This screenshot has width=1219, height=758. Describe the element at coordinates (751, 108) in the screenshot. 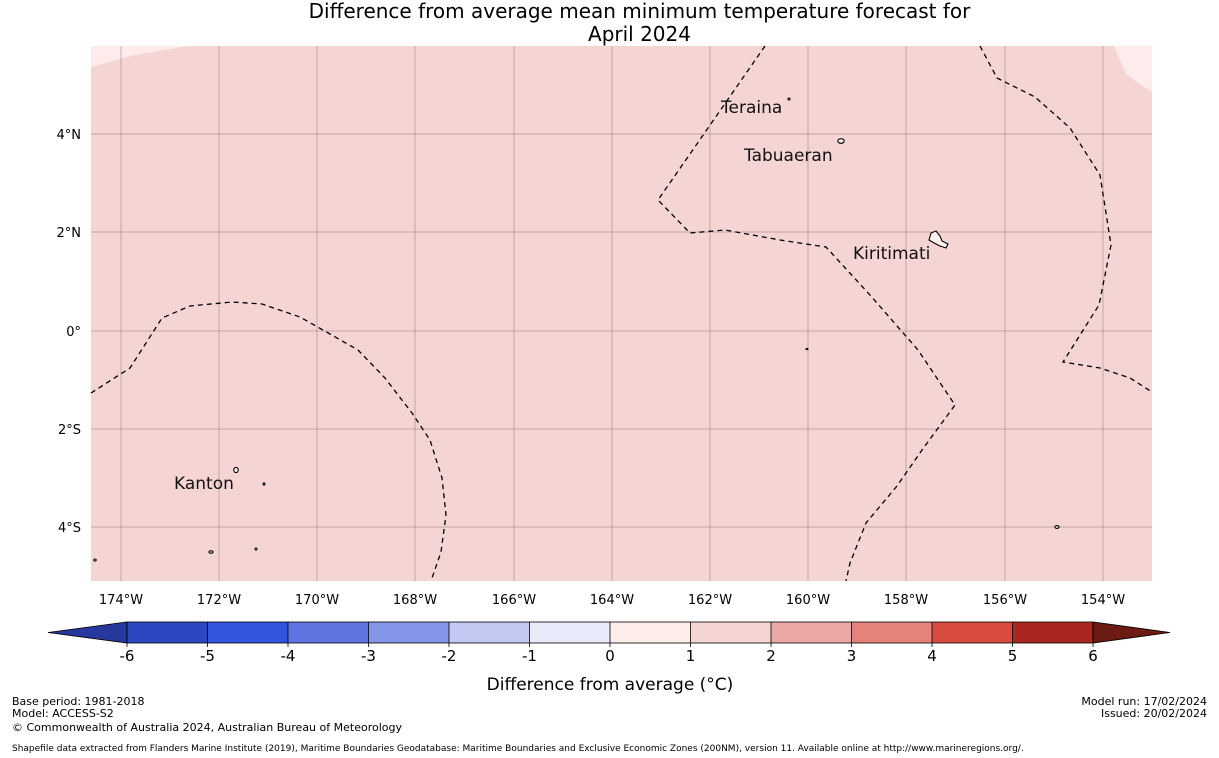

I see `place-label-teraina: Teraina` at that location.